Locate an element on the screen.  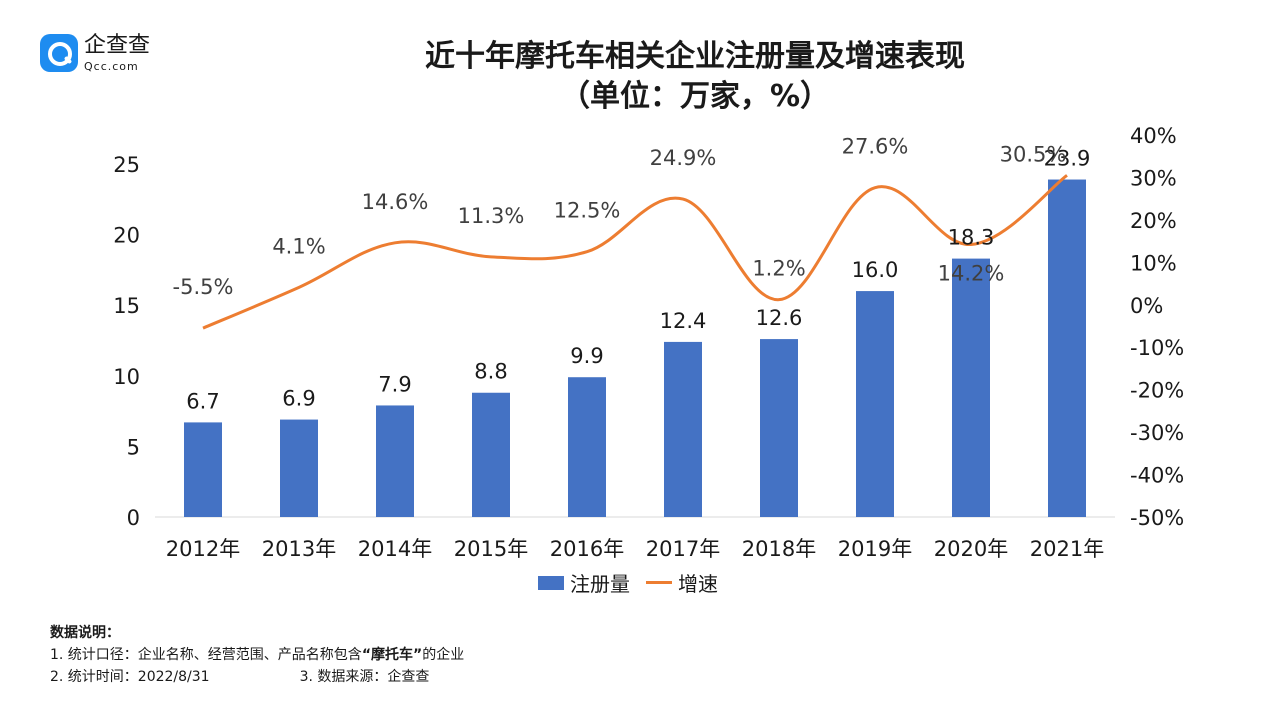
growth-value-label: -5.5% is located at coordinates (203, 287).